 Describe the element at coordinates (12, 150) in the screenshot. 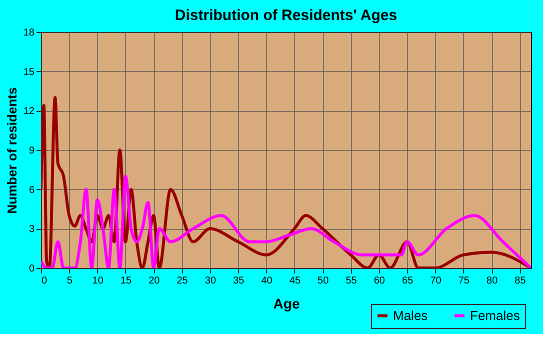

I see `y-axis-title: Number of residents` at that location.